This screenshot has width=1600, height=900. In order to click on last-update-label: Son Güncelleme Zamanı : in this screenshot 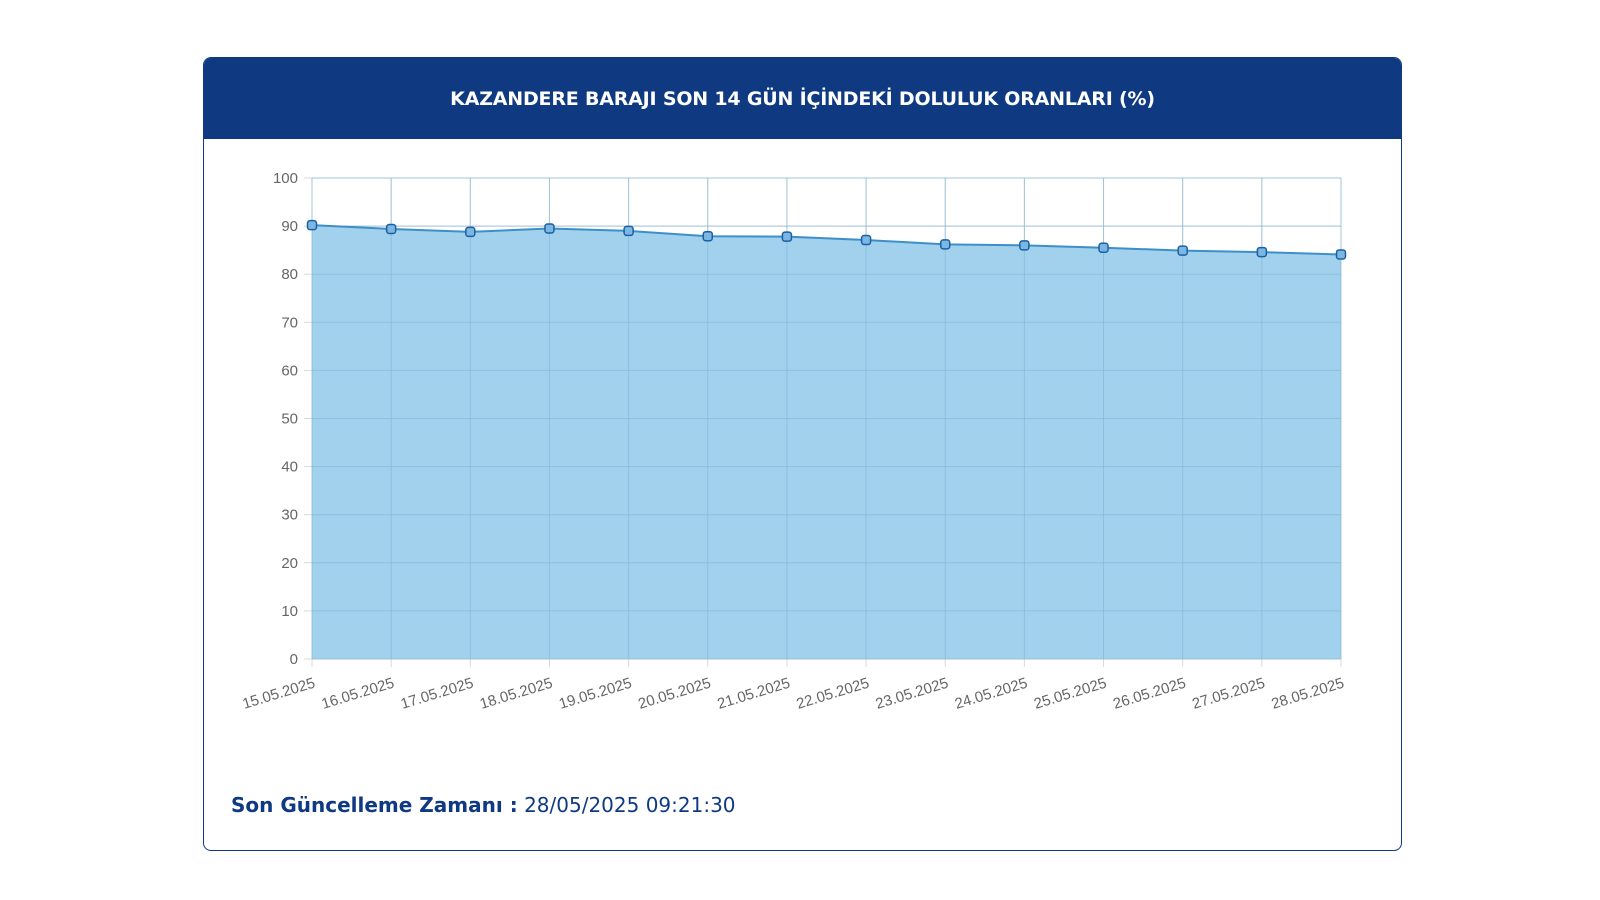, I will do `click(374, 805)`.